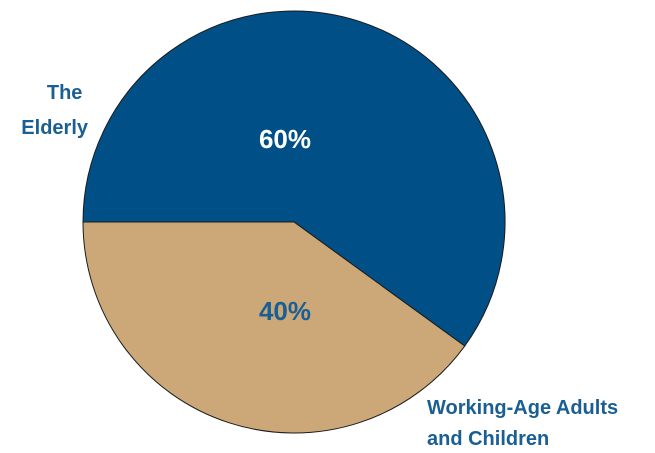  Describe the element at coordinates (285, 311) in the screenshot. I see `slice-value-label-working-age: 40%` at that location.